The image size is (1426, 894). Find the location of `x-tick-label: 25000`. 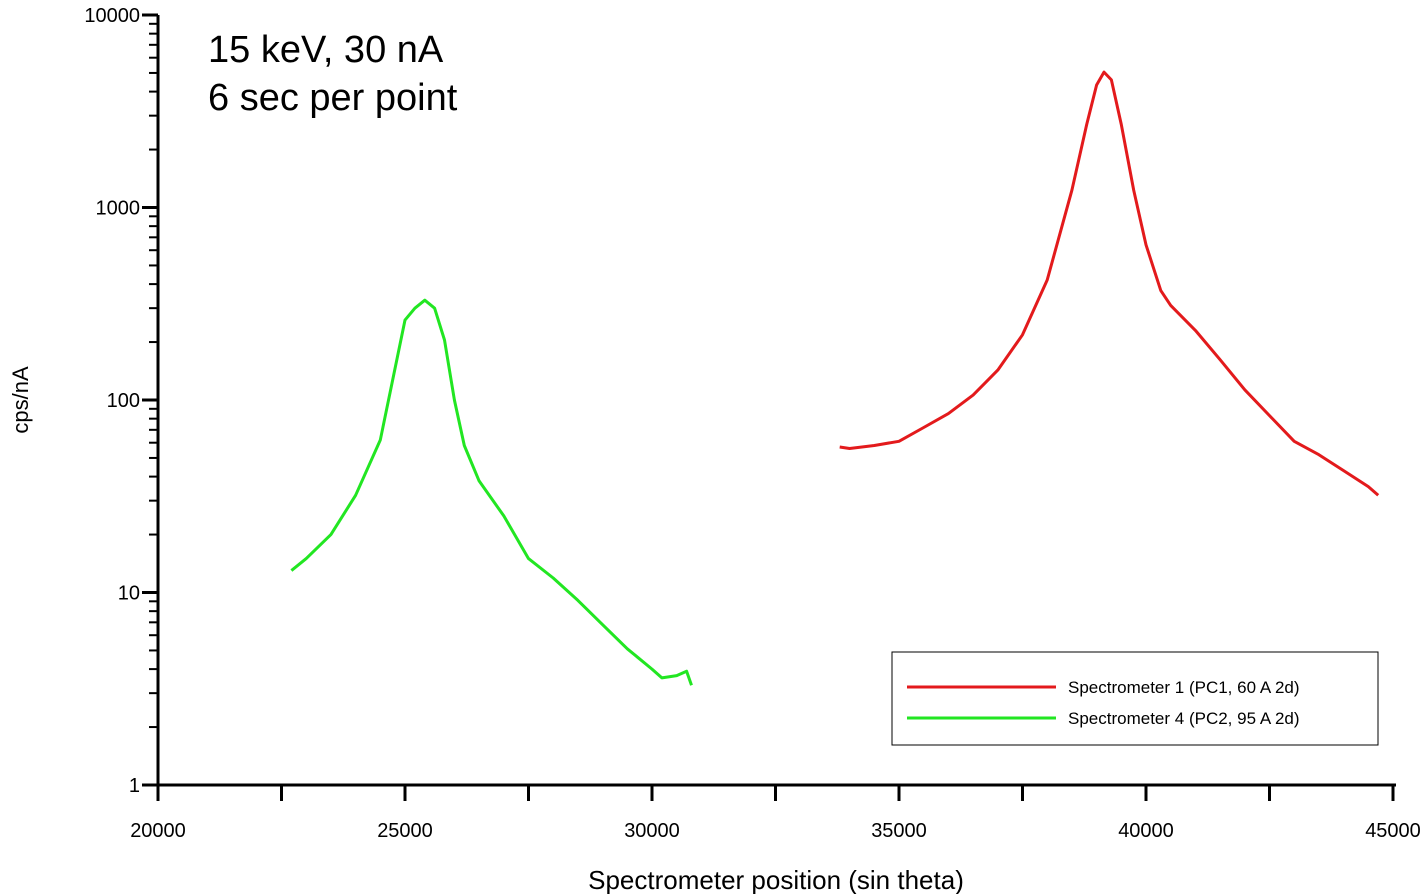

x-tick-label: 25000 is located at coordinates (405, 831).